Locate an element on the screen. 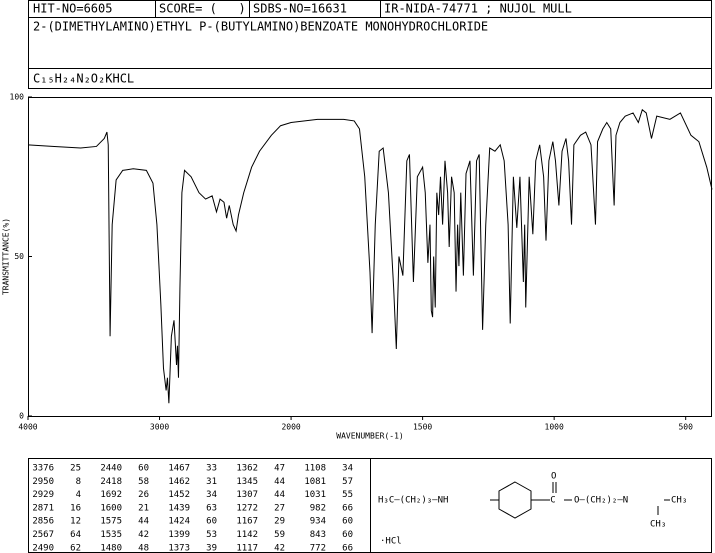 The width and height of the screenshot is (715, 553). peak-transmittance: 12 is located at coordinates (75, 522).